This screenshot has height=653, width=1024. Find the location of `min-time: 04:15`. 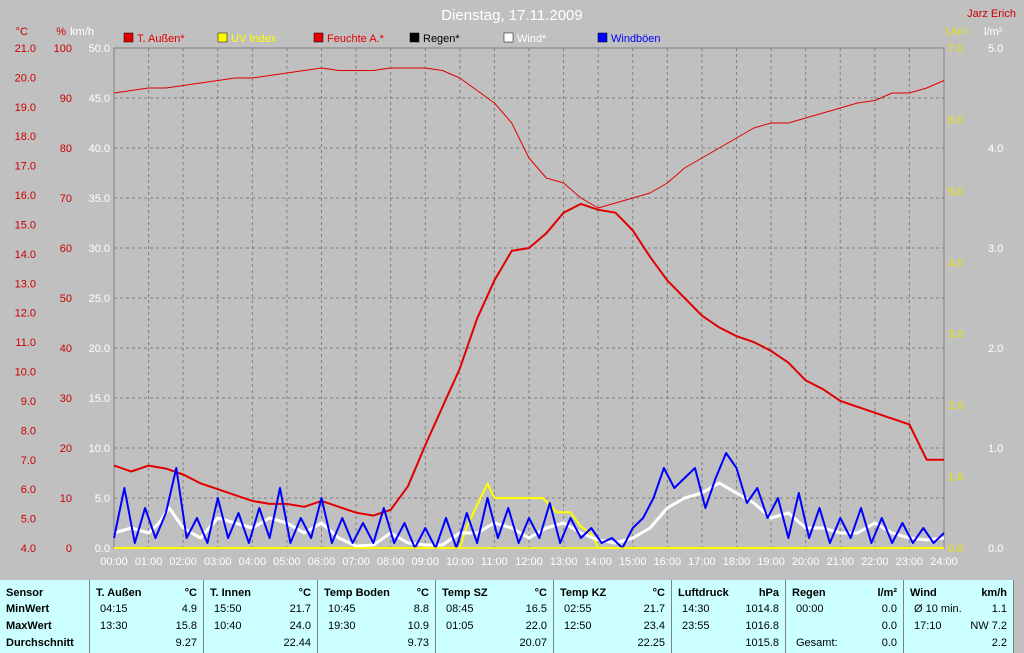

min-time: 04:15 is located at coordinates (114, 609).